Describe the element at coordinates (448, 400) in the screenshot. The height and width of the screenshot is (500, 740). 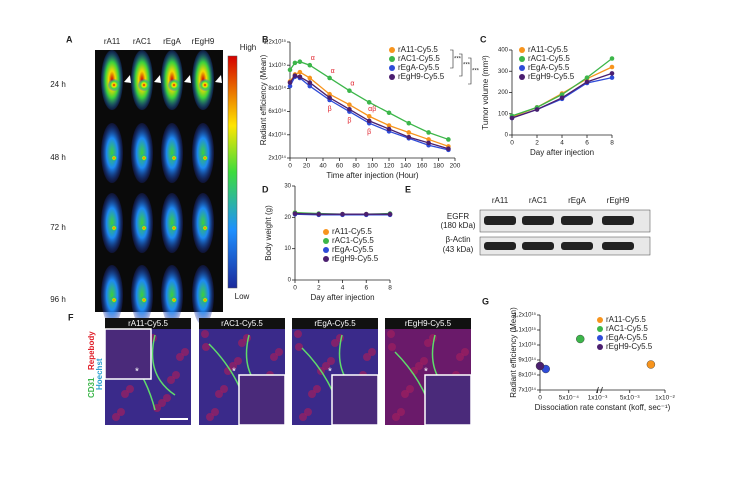
I see `inset` at that location.